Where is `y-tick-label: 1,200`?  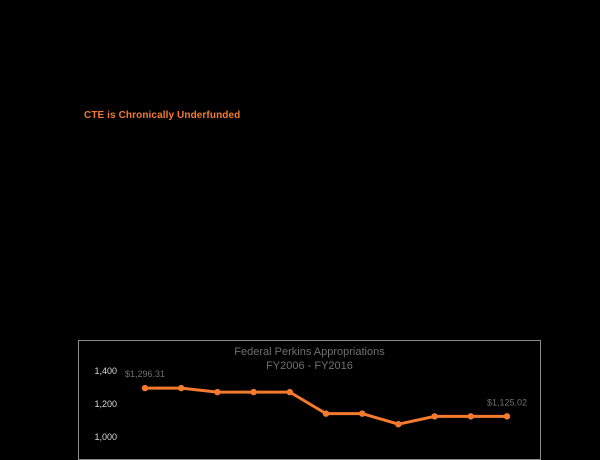 y-tick-label: 1,200 is located at coordinates (105, 404).